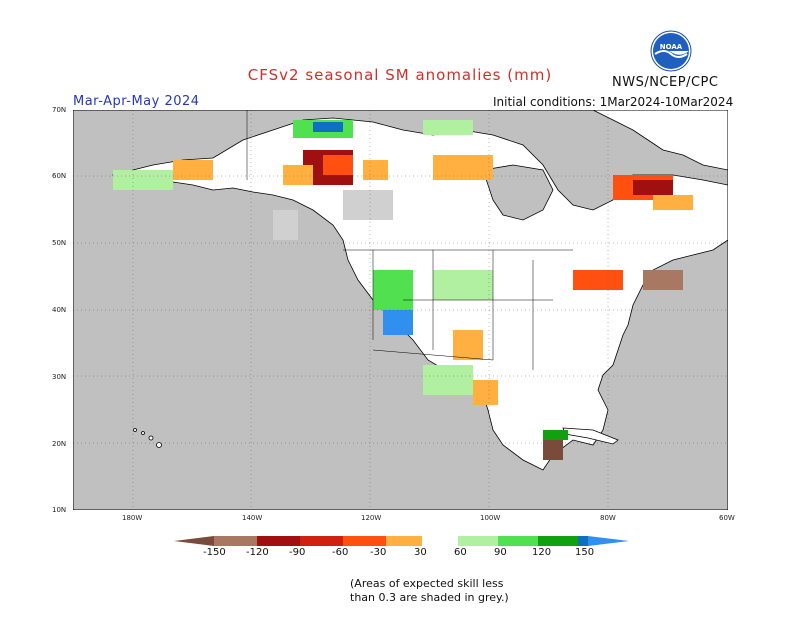  Describe the element at coordinates (542, 552) in the screenshot. I see `legend-label: 120` at that location.